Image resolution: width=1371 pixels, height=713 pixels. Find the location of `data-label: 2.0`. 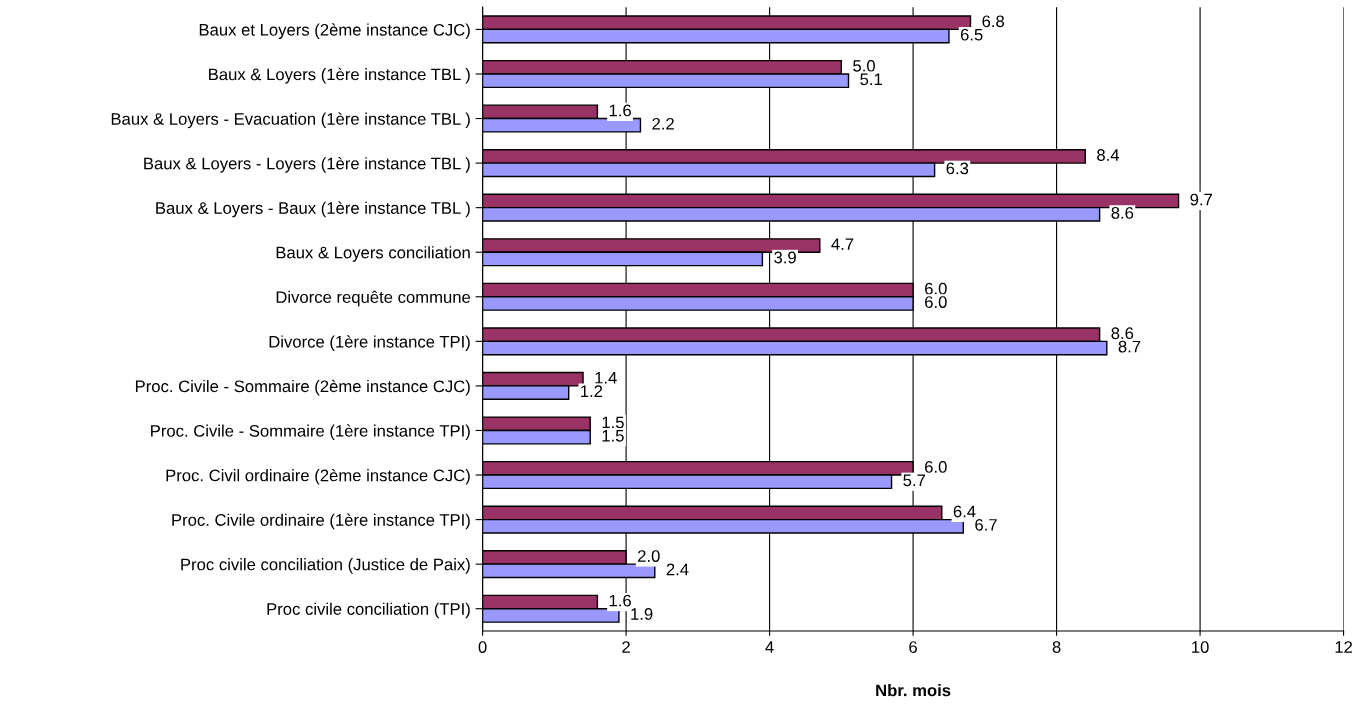

data-label: 2.0 is located at coordinates (649, 556).